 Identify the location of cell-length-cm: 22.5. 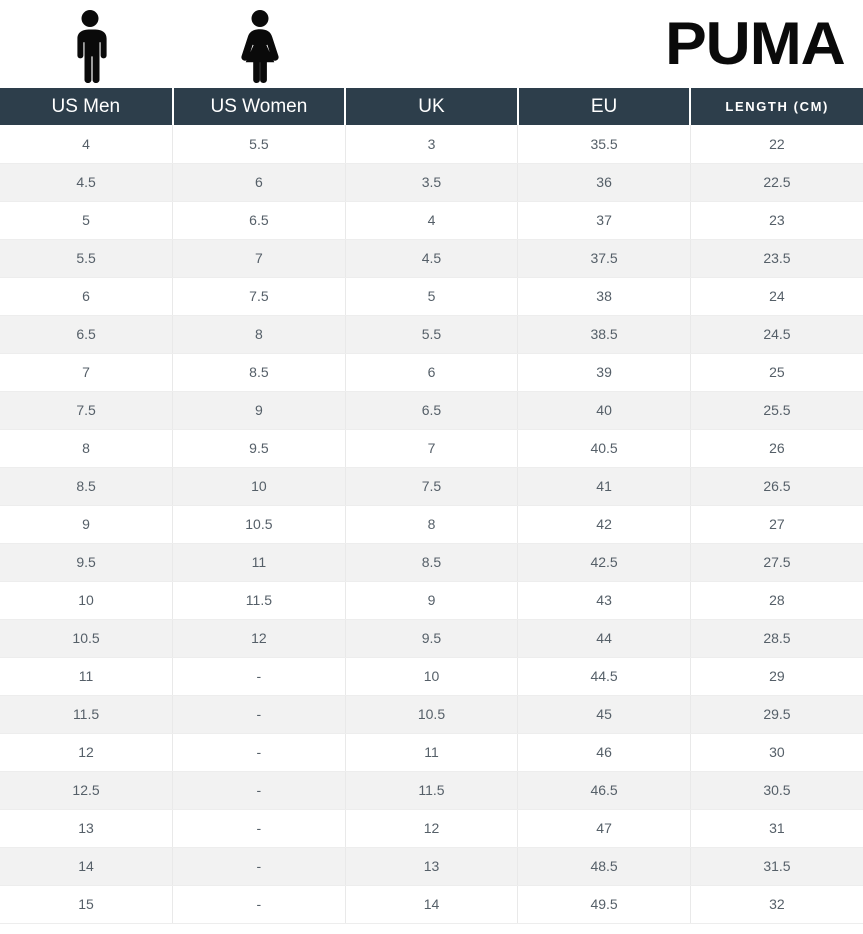
(776, 182).